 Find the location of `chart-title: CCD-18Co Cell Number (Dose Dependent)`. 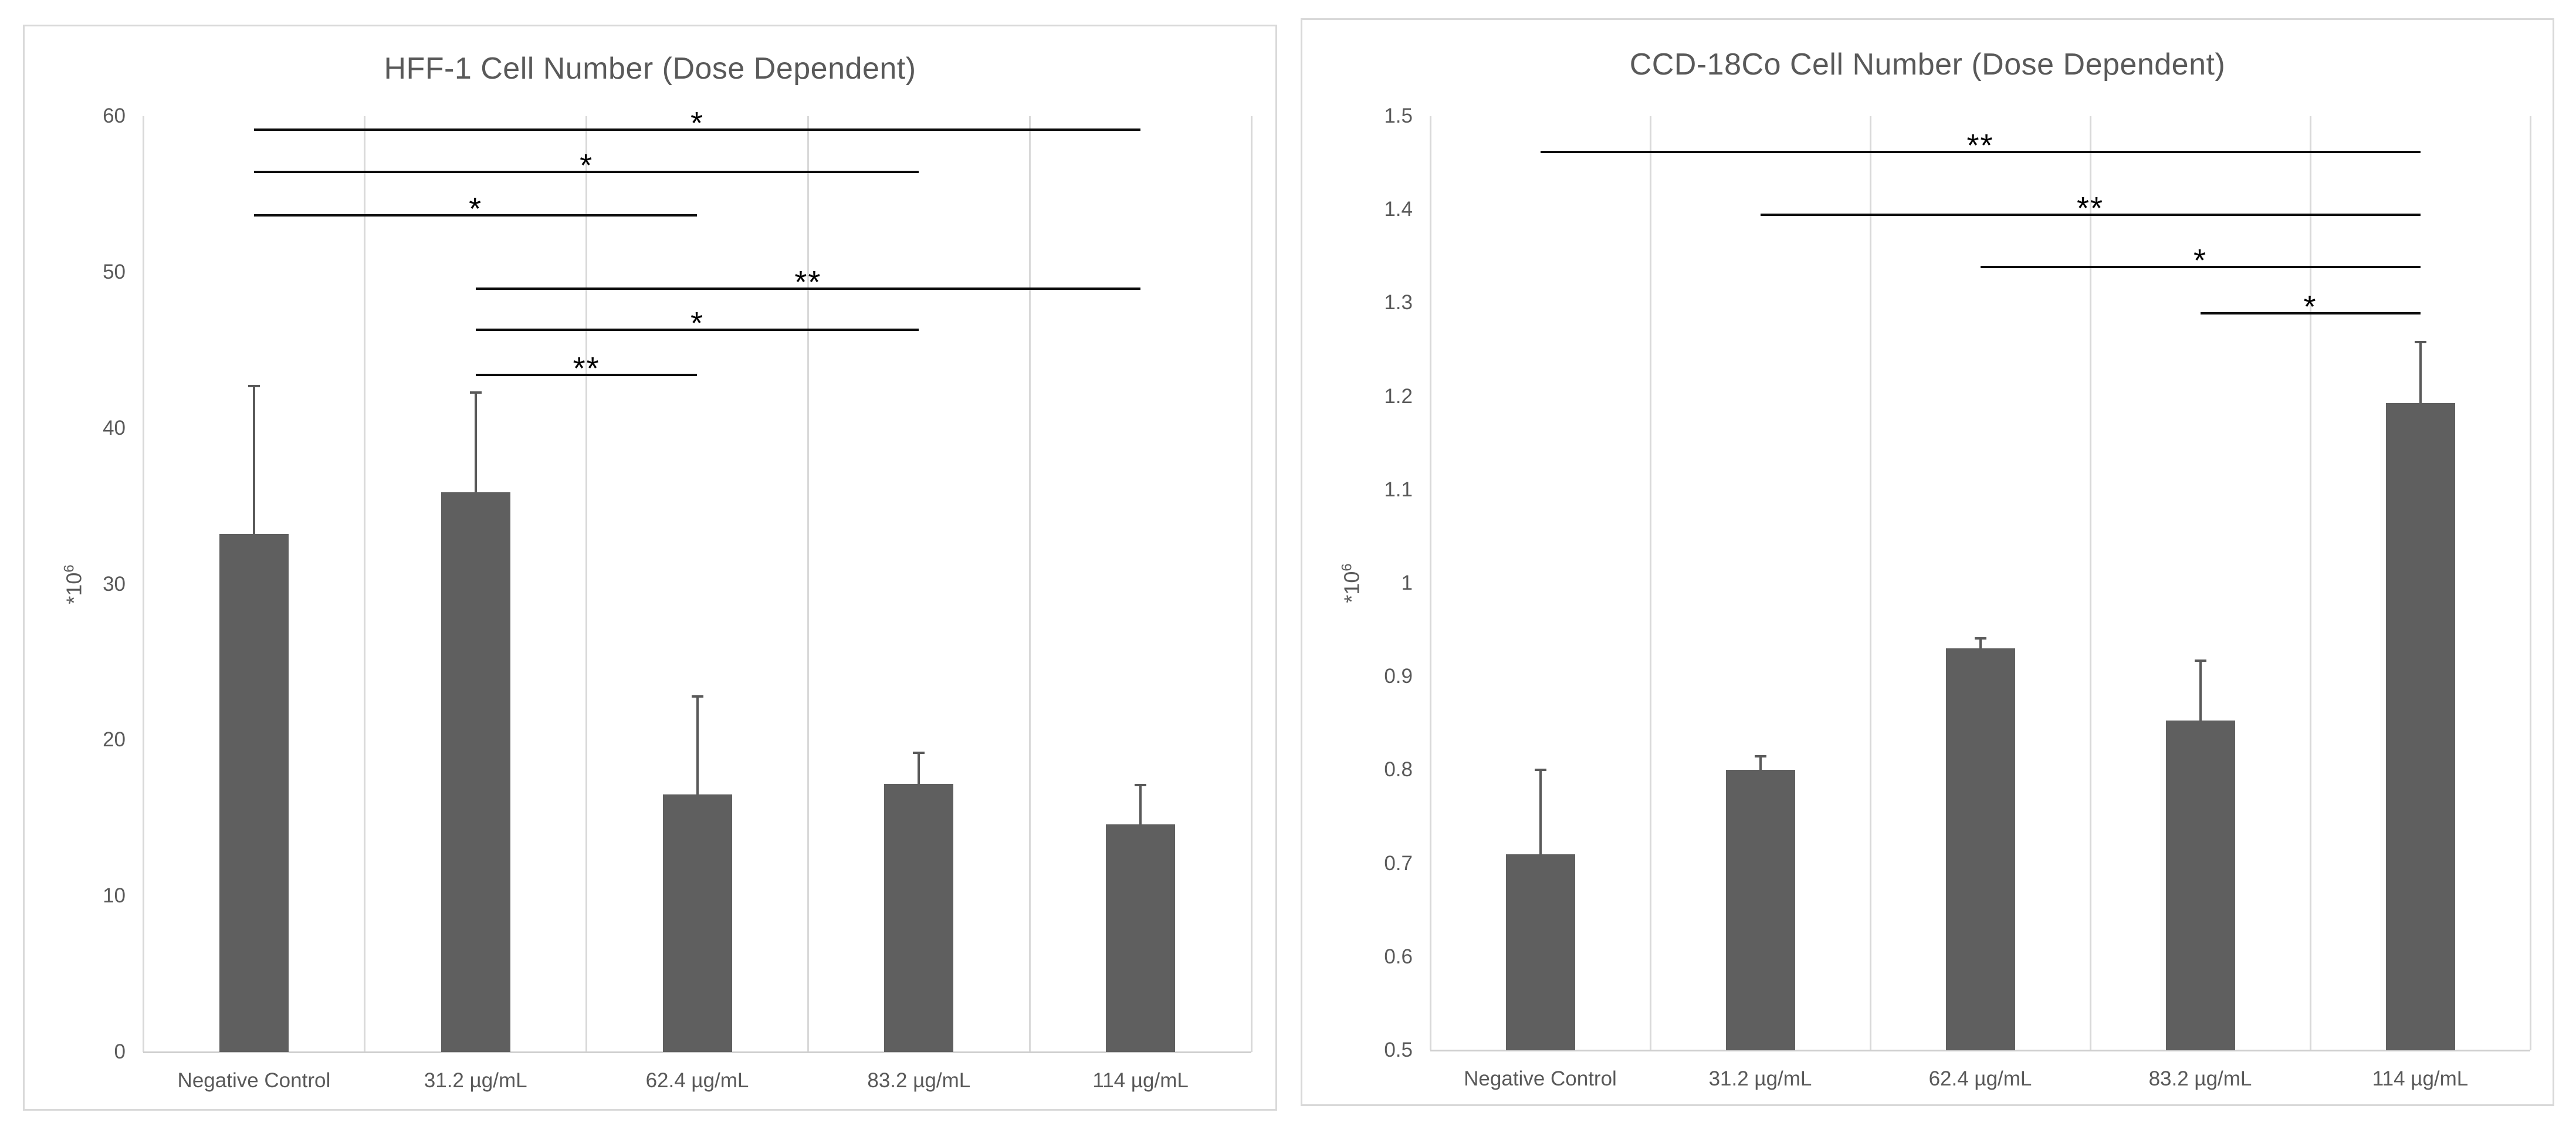

chart-title: CCD-18Co Cell Number (Dose Dependent) is located at coordinates (1927, 65).